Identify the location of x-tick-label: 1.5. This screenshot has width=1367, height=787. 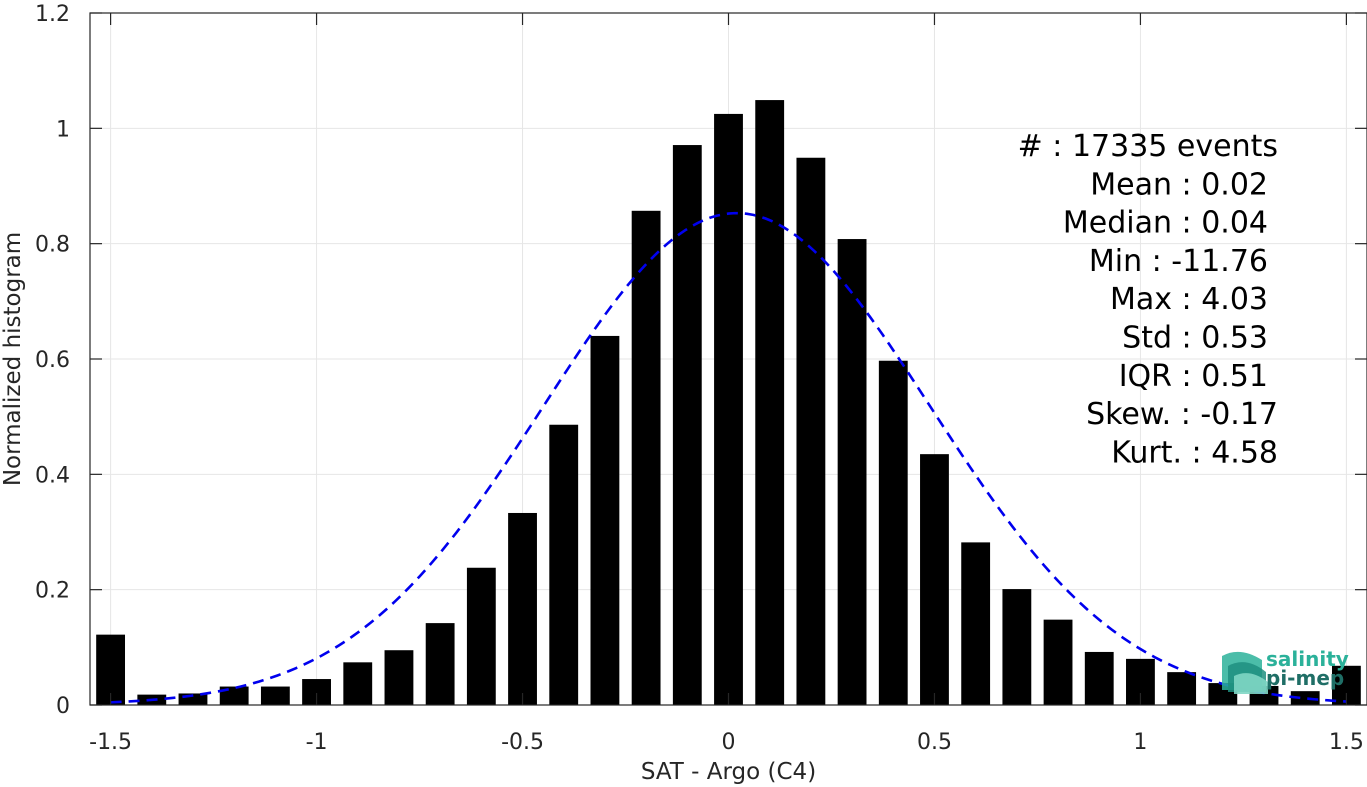
(1346, 742).